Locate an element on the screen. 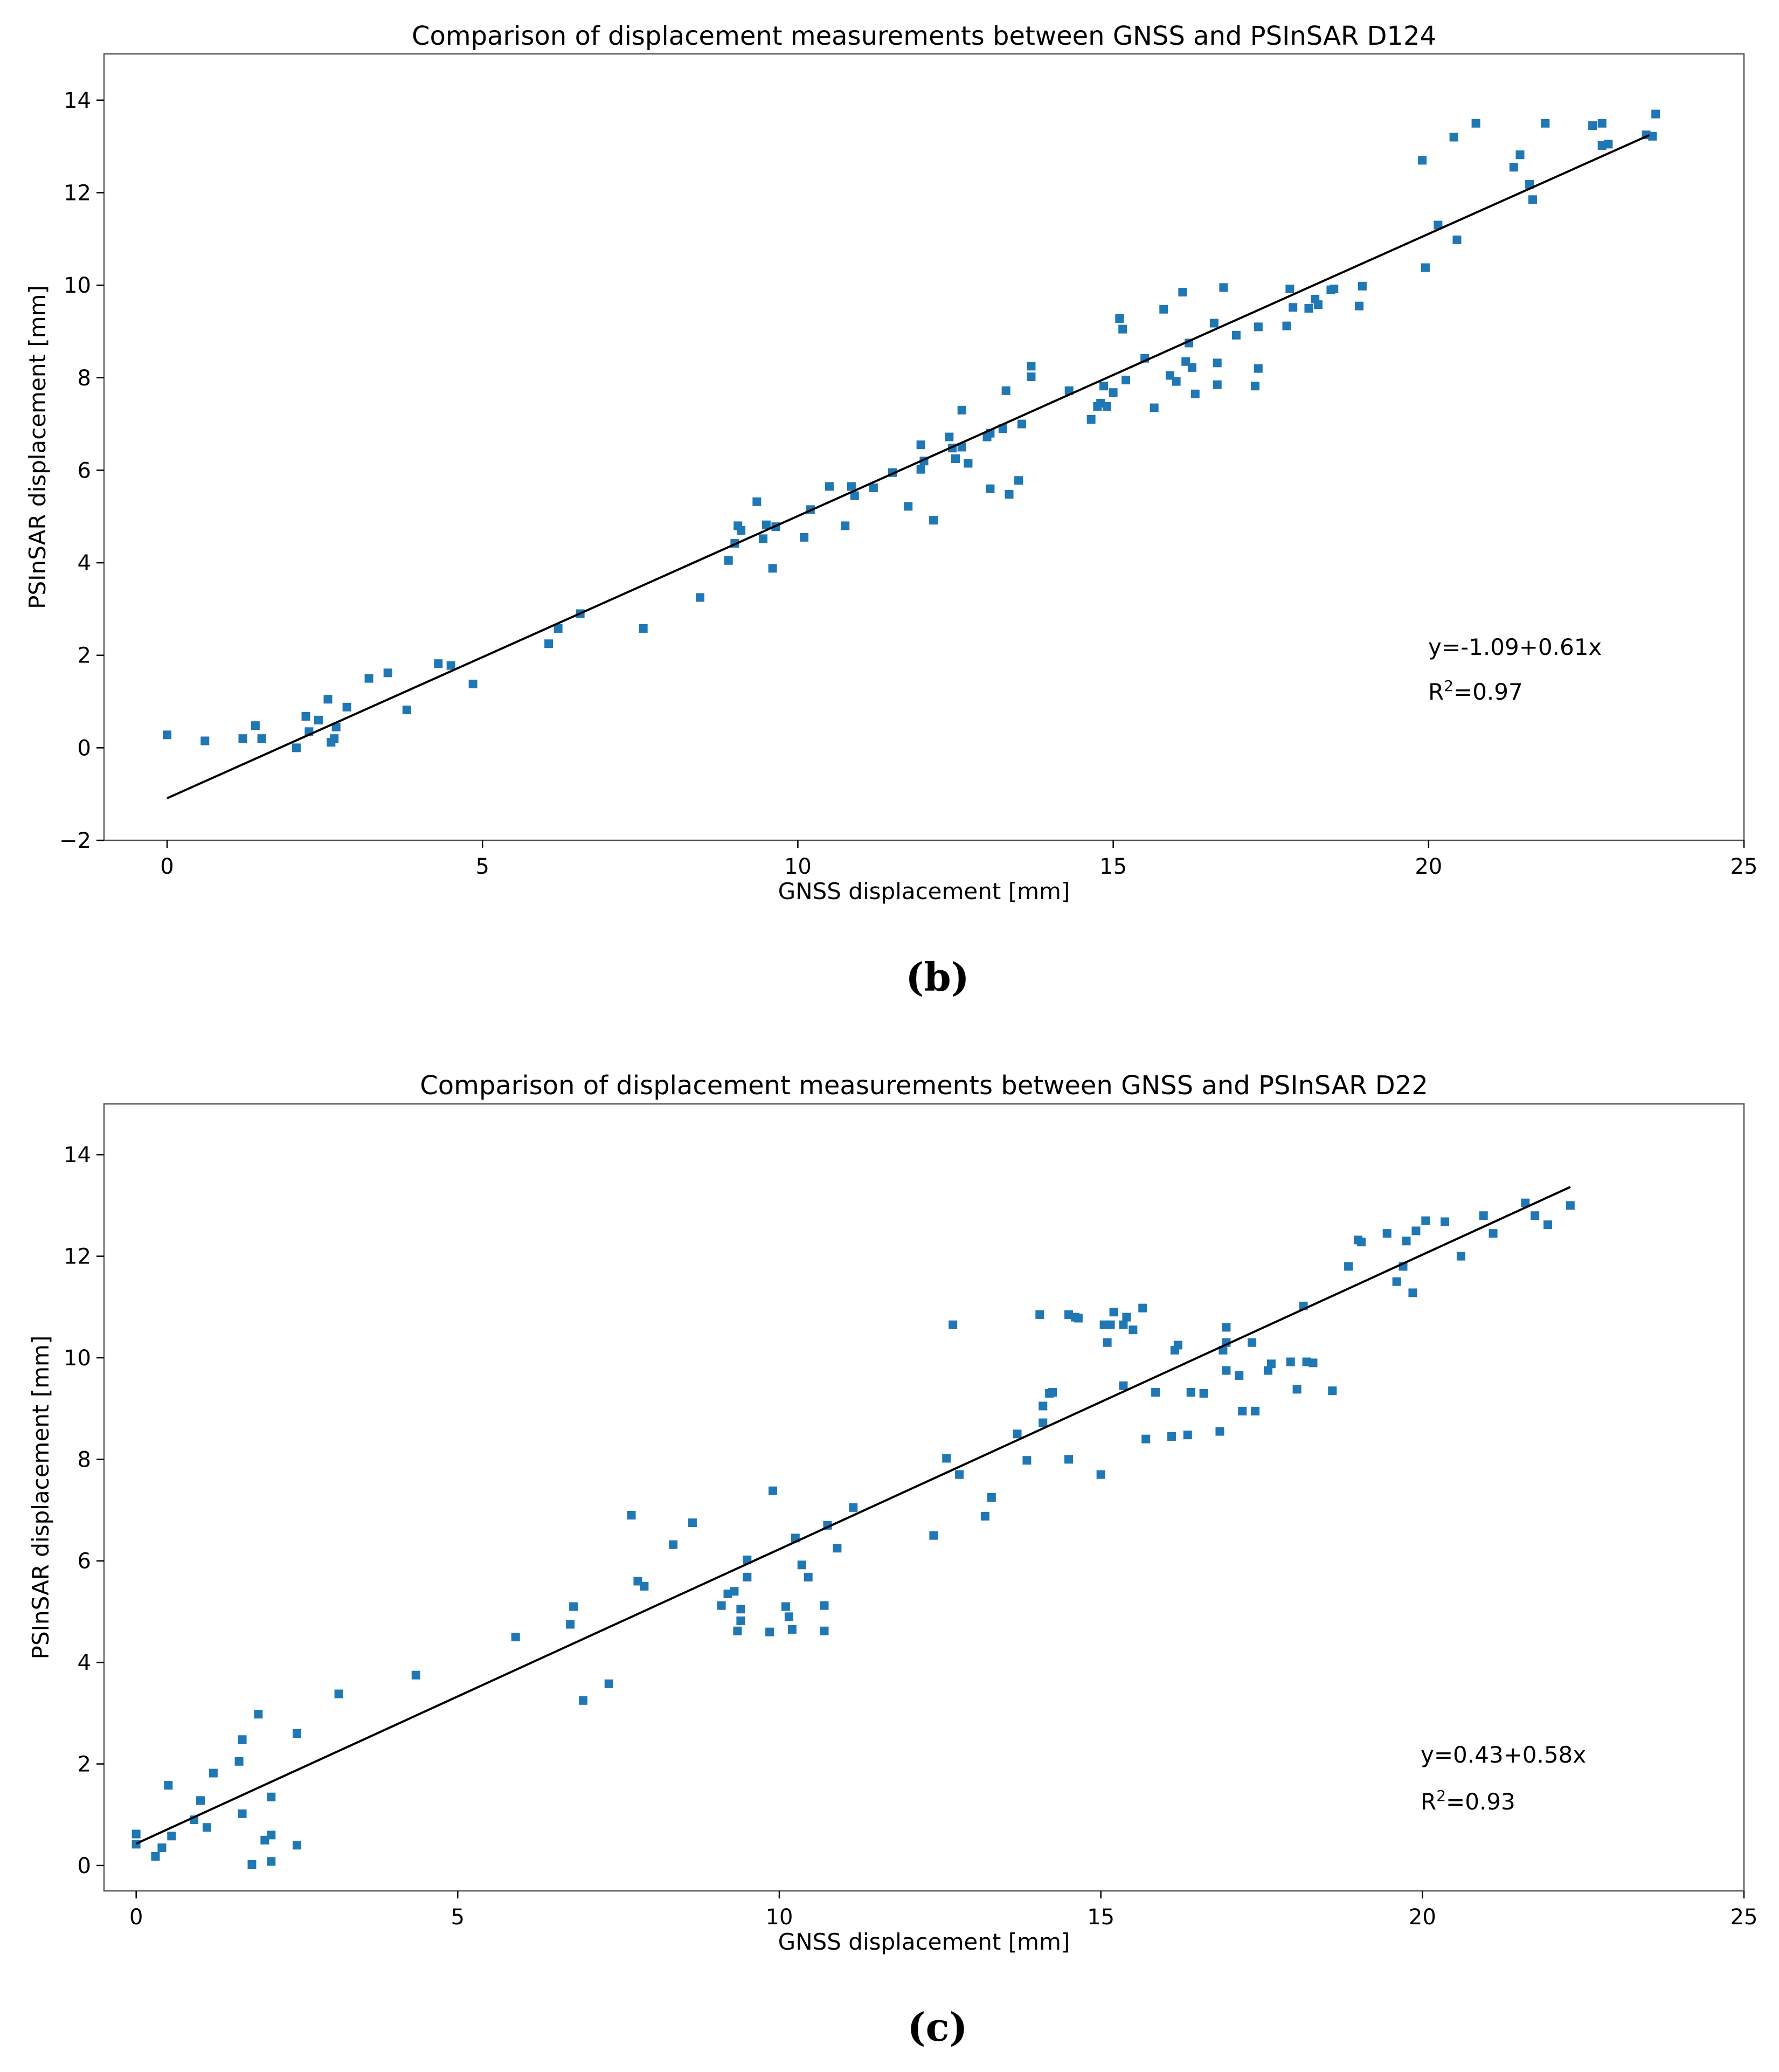 The image size is (1779, 2072). y-tick-label: 2 is located at coordinates (85, 1764).